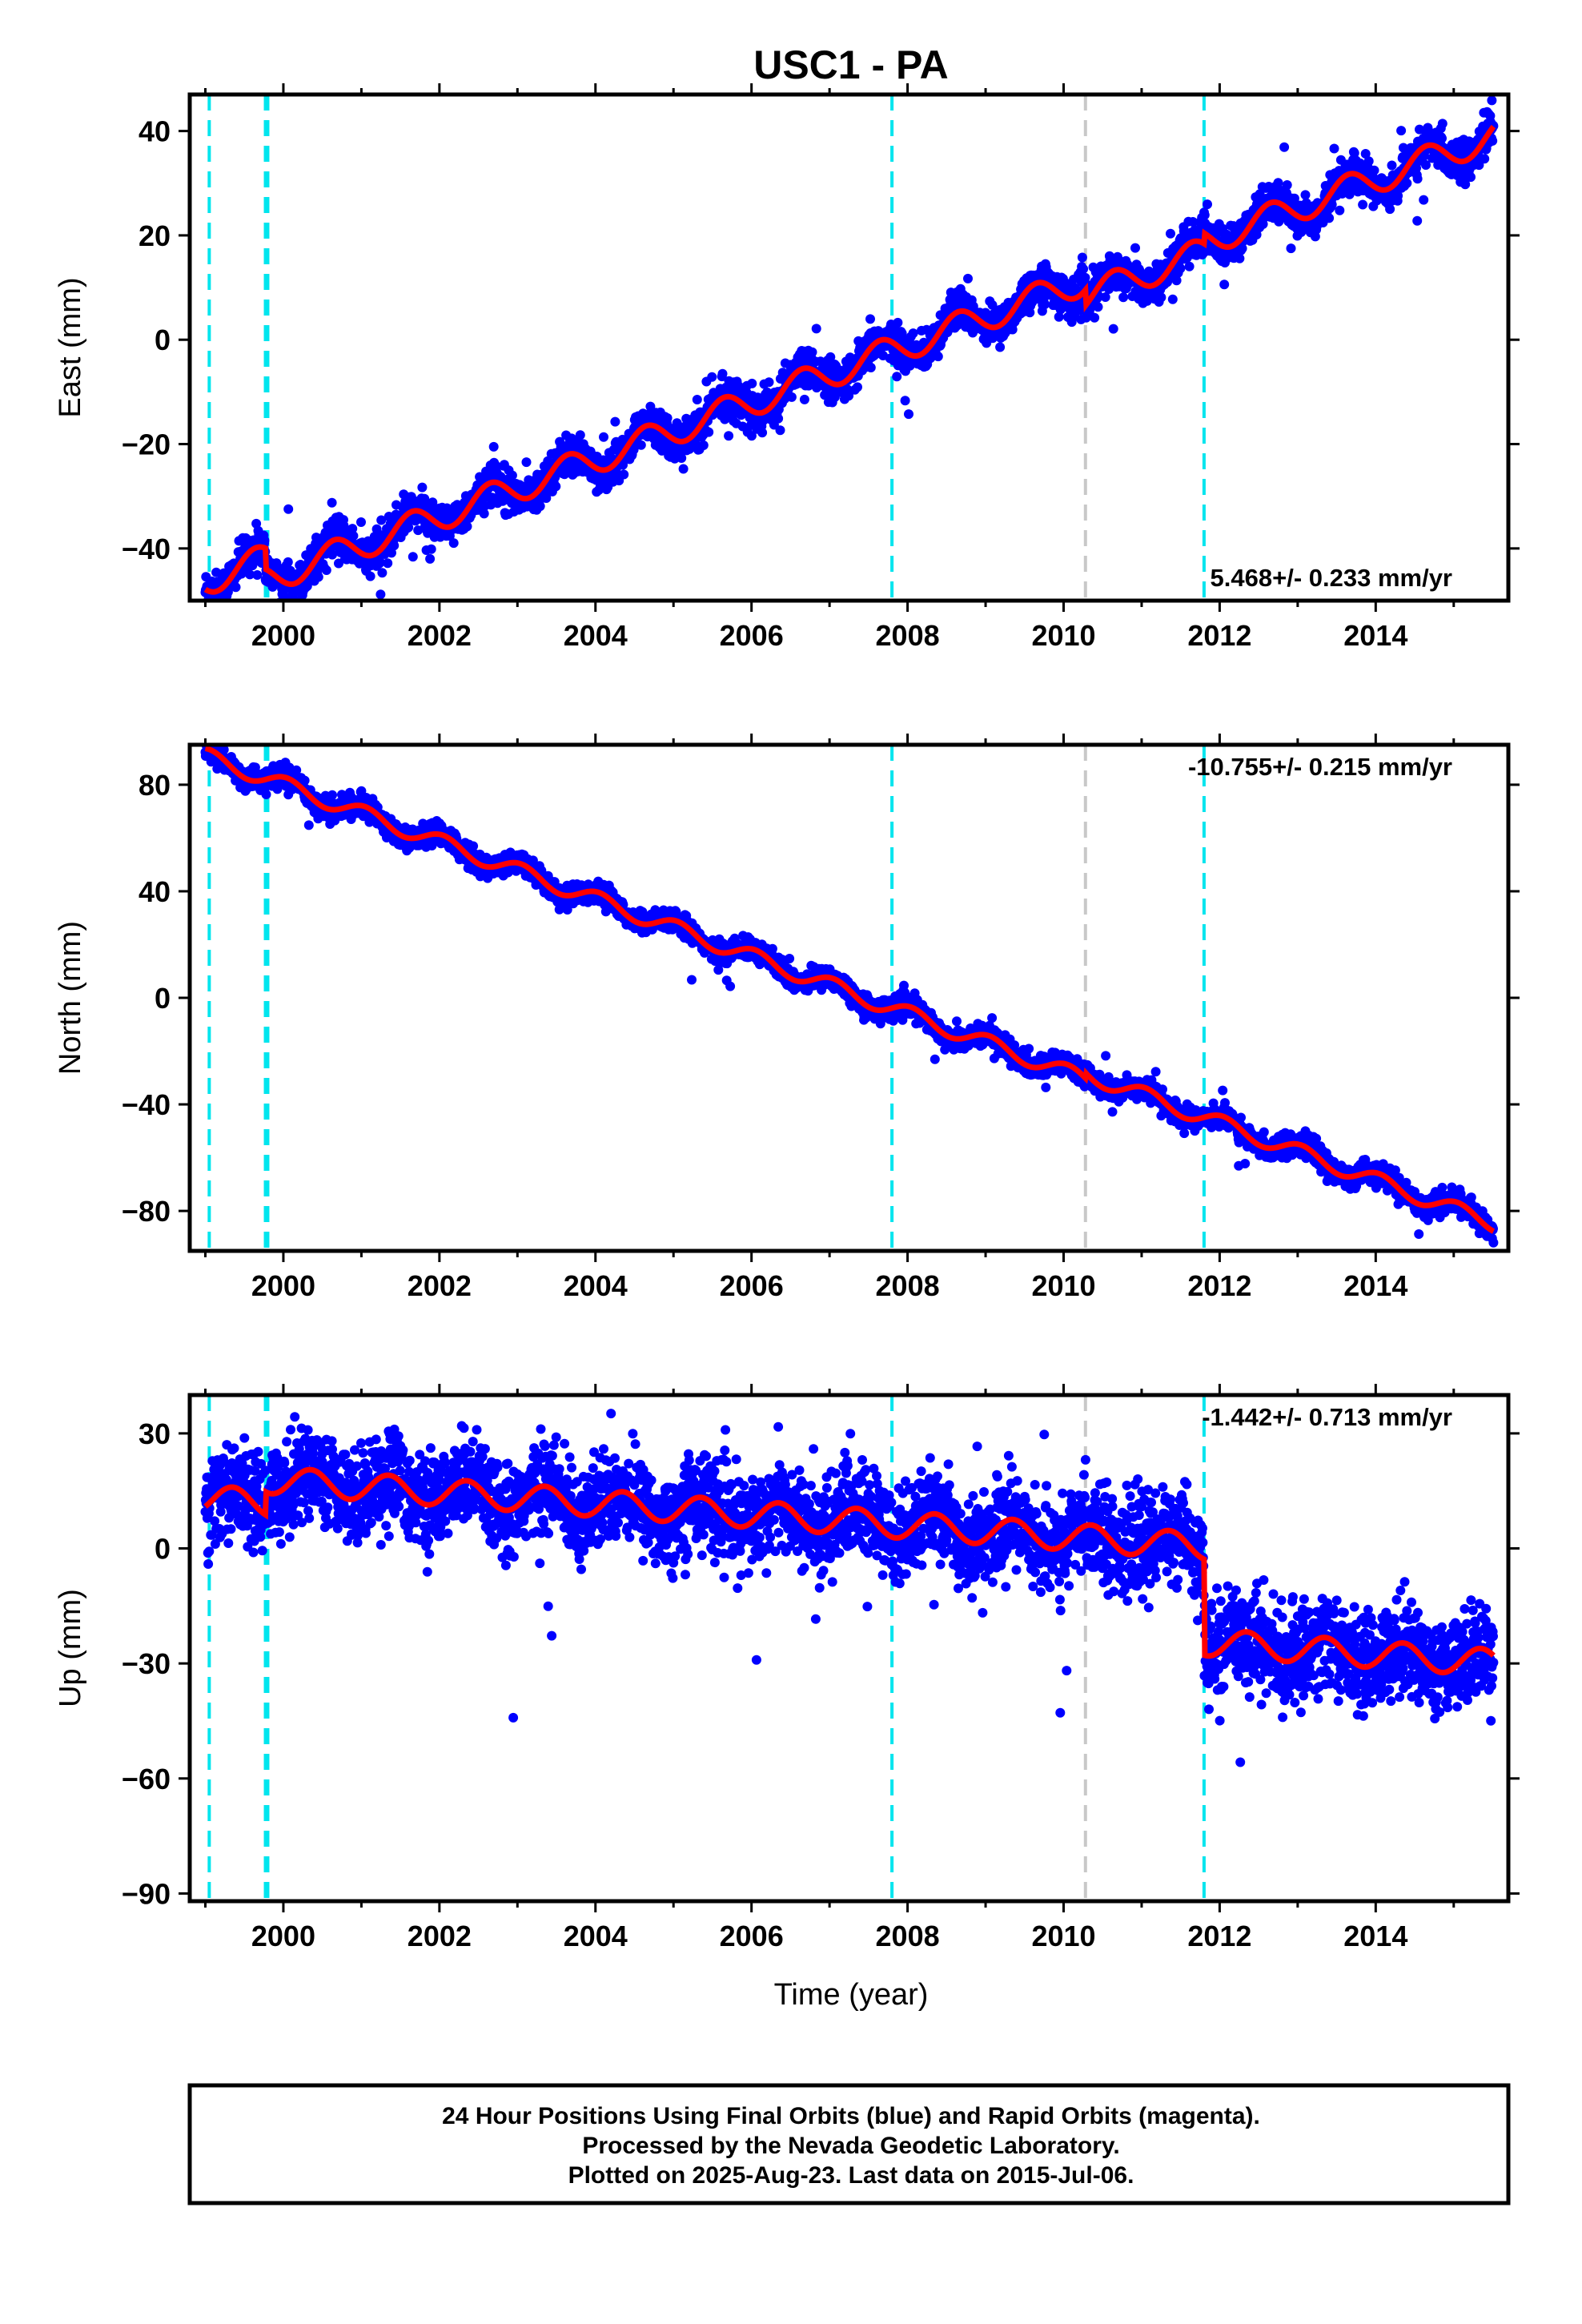 This screenshot has height=2324, width=1582. I want to click on x-tick-label: 2008, so click(908, 635).